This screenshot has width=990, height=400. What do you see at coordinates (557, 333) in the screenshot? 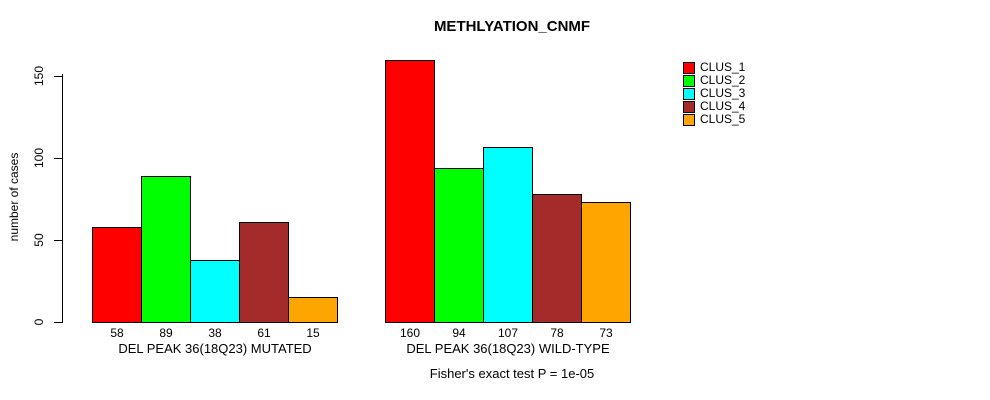
I see `bar-value-label: 78` at bounding box center [557, 333].